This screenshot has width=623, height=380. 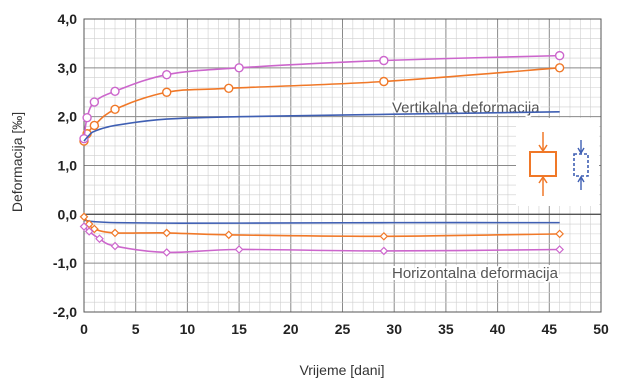 I want to click on y-tick-label: 2,0, so click(x=68, y=117).